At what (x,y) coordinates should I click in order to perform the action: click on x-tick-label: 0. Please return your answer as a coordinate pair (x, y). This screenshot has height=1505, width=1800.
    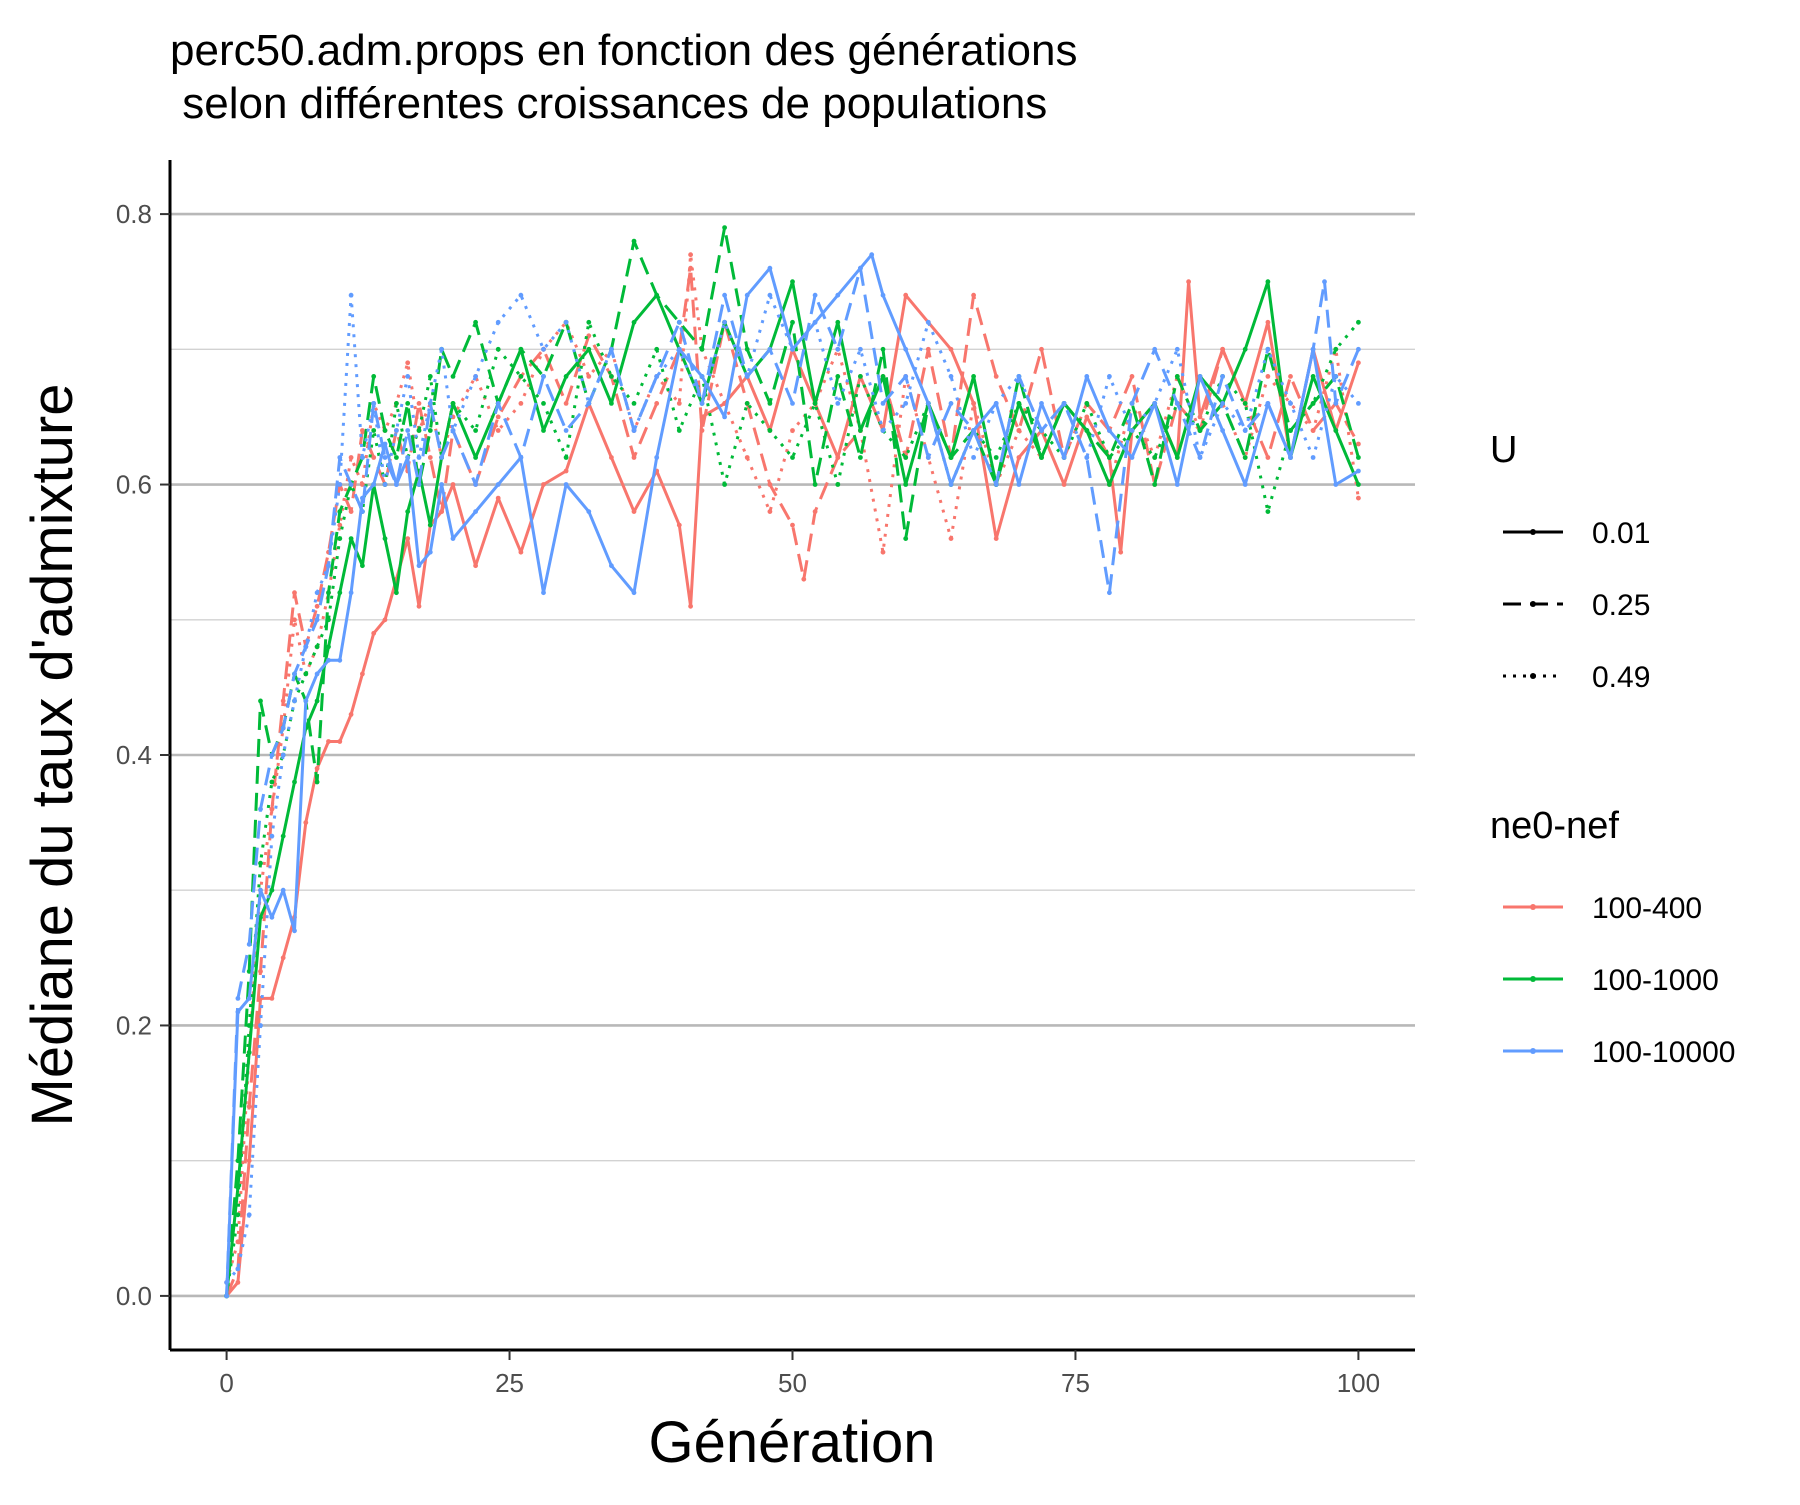
    Looking at the image, I should click on (226, 1383).